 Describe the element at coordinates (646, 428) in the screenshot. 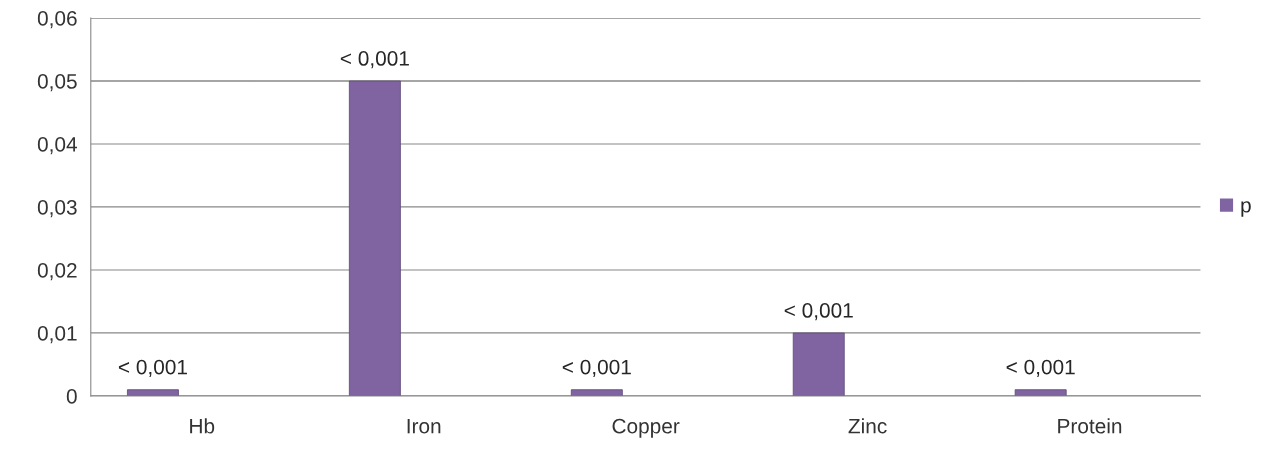

I see `x-tick-label: Copper` at that location.